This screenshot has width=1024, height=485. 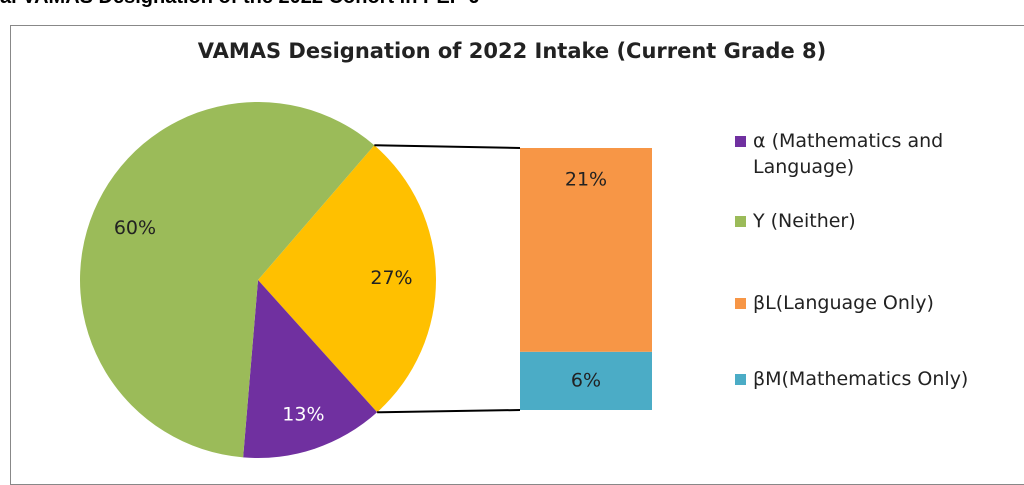 I want to click on data-label: 21%, so click(x=586, y=180).